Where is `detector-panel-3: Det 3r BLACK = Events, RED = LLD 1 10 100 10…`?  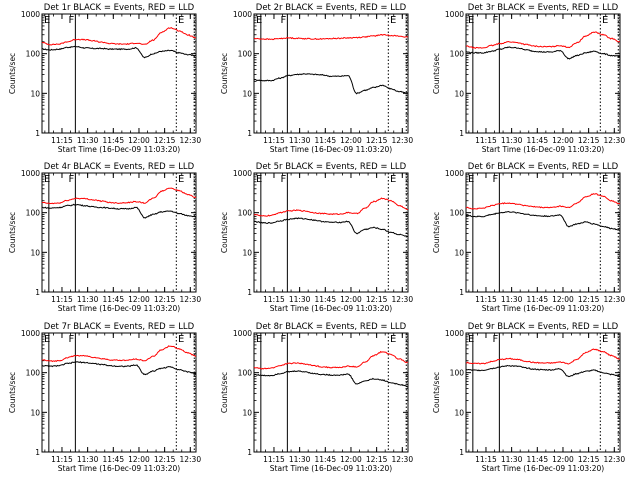
detector-panel-3: Det 3r BLACK = Events, RED = LLD 1 10 100 10… is located at coordinates (528, 78).